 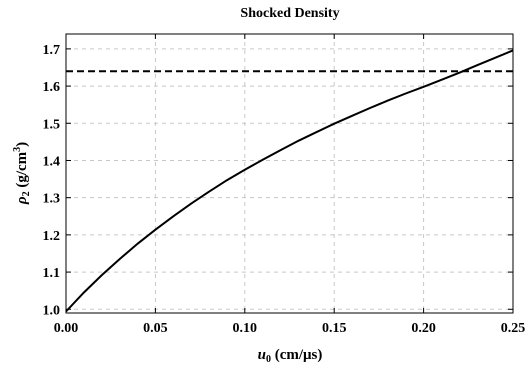 What do you see at coordinates (52, 124) in the screenshot?
I see `y-tick-label: 1.5` at bounding box center [52, 124].